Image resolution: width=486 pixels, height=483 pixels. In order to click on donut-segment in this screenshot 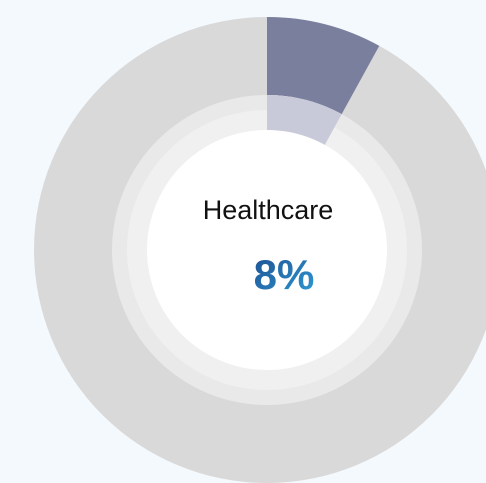, I will do `click(323, 66)`.